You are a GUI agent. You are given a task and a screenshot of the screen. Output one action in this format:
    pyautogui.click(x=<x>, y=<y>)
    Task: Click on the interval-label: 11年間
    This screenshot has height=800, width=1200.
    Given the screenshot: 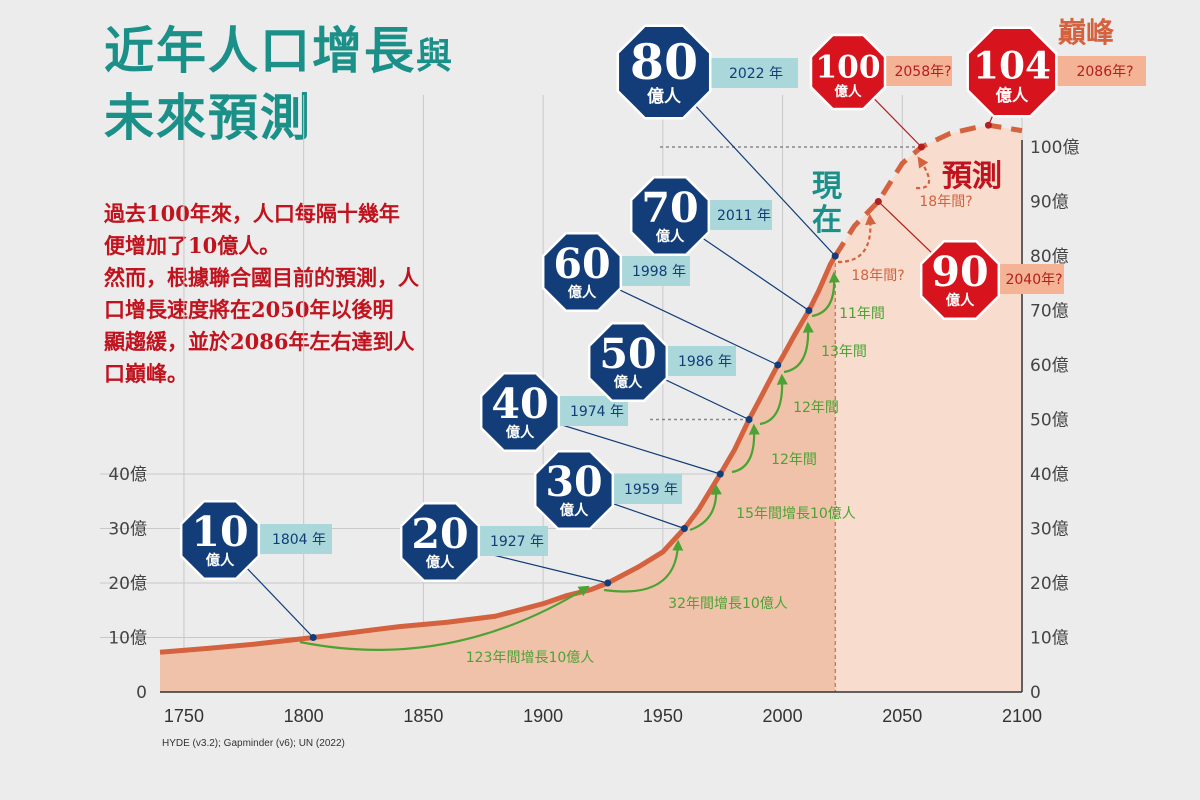 What is the action you would take?
    pyautogui.click(x=862, y=314)
    